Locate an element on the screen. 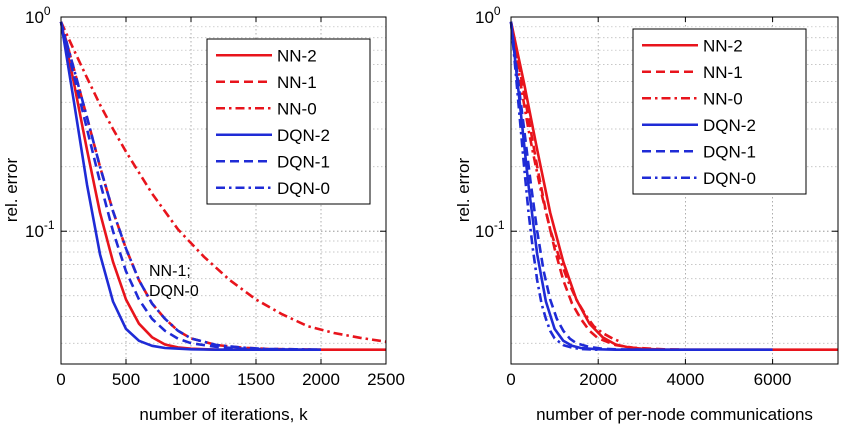 The height and width of the screenshot is (441, 854). x-tick-label: 4000 is located at coordinates (685, 379).